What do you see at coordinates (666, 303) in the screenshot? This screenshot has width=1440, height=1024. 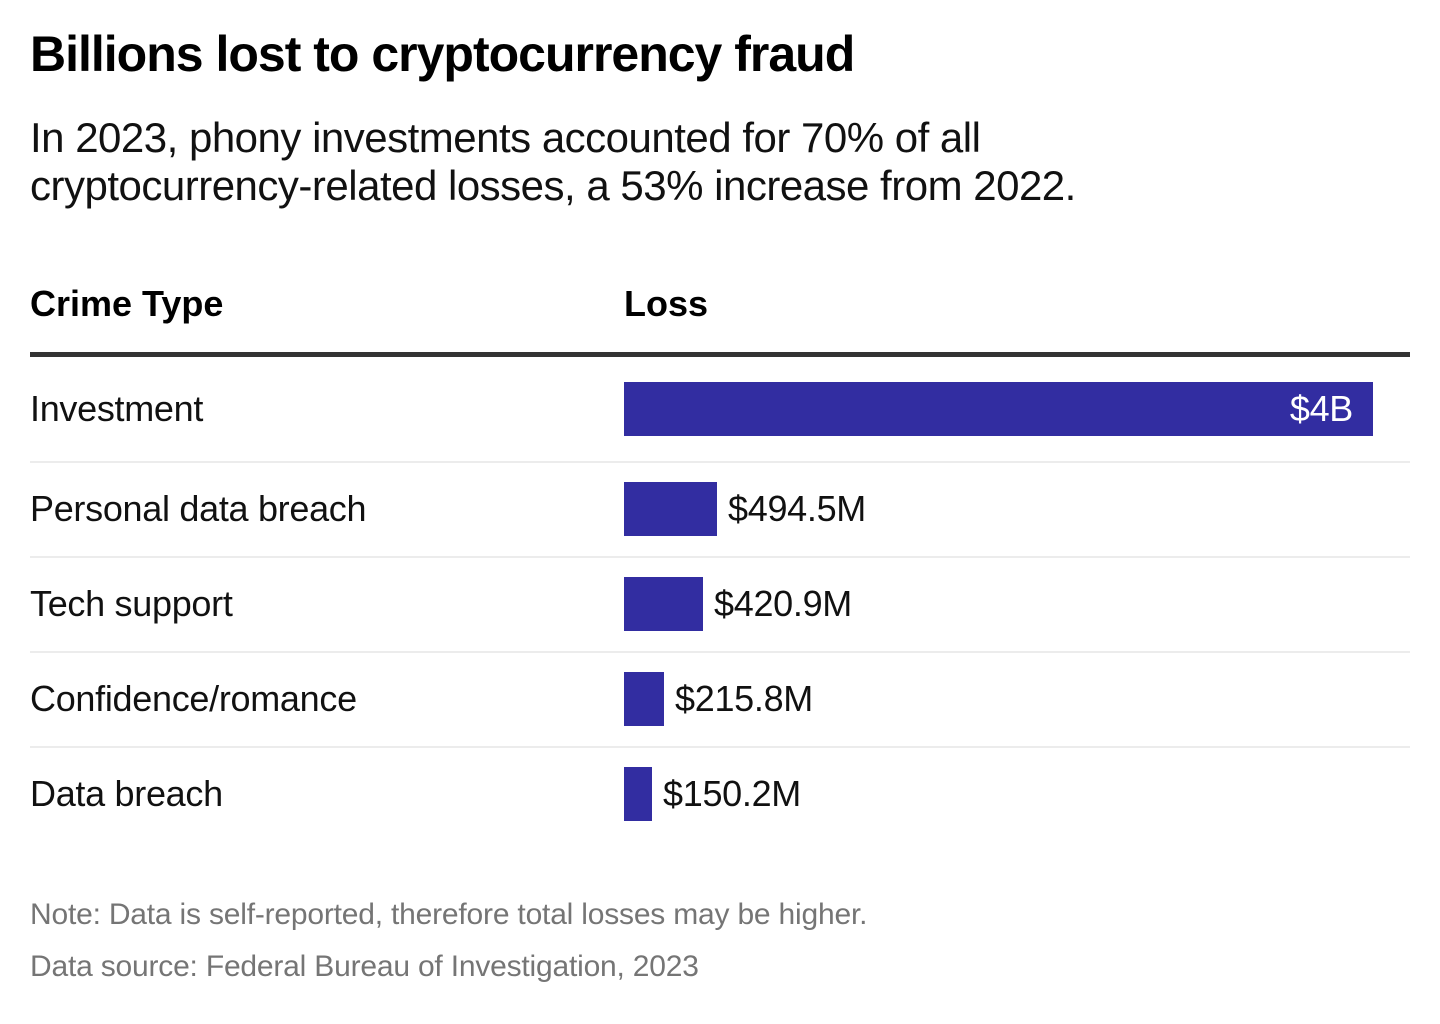 I see `column-header-loss: Loss` at bounding box center [666, 303].